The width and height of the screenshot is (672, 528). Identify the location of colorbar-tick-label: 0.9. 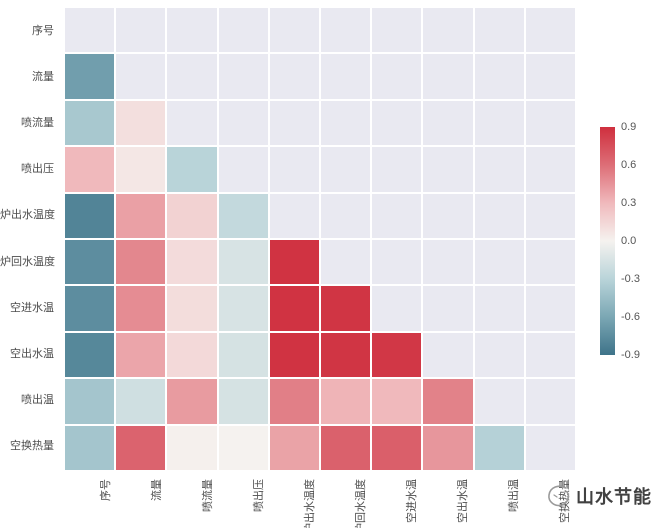
(629, 127).